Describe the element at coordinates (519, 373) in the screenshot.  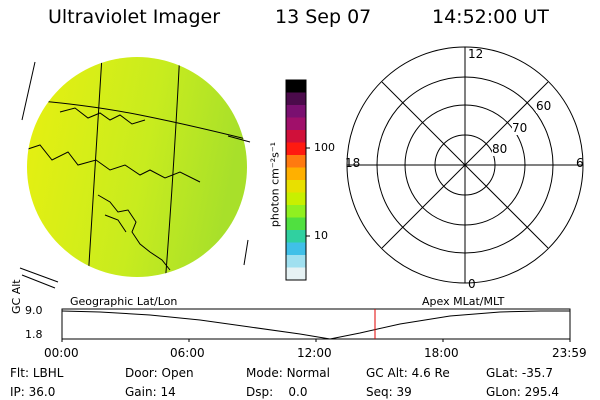
I see `status-glat: GLat: -35.7` at that location.